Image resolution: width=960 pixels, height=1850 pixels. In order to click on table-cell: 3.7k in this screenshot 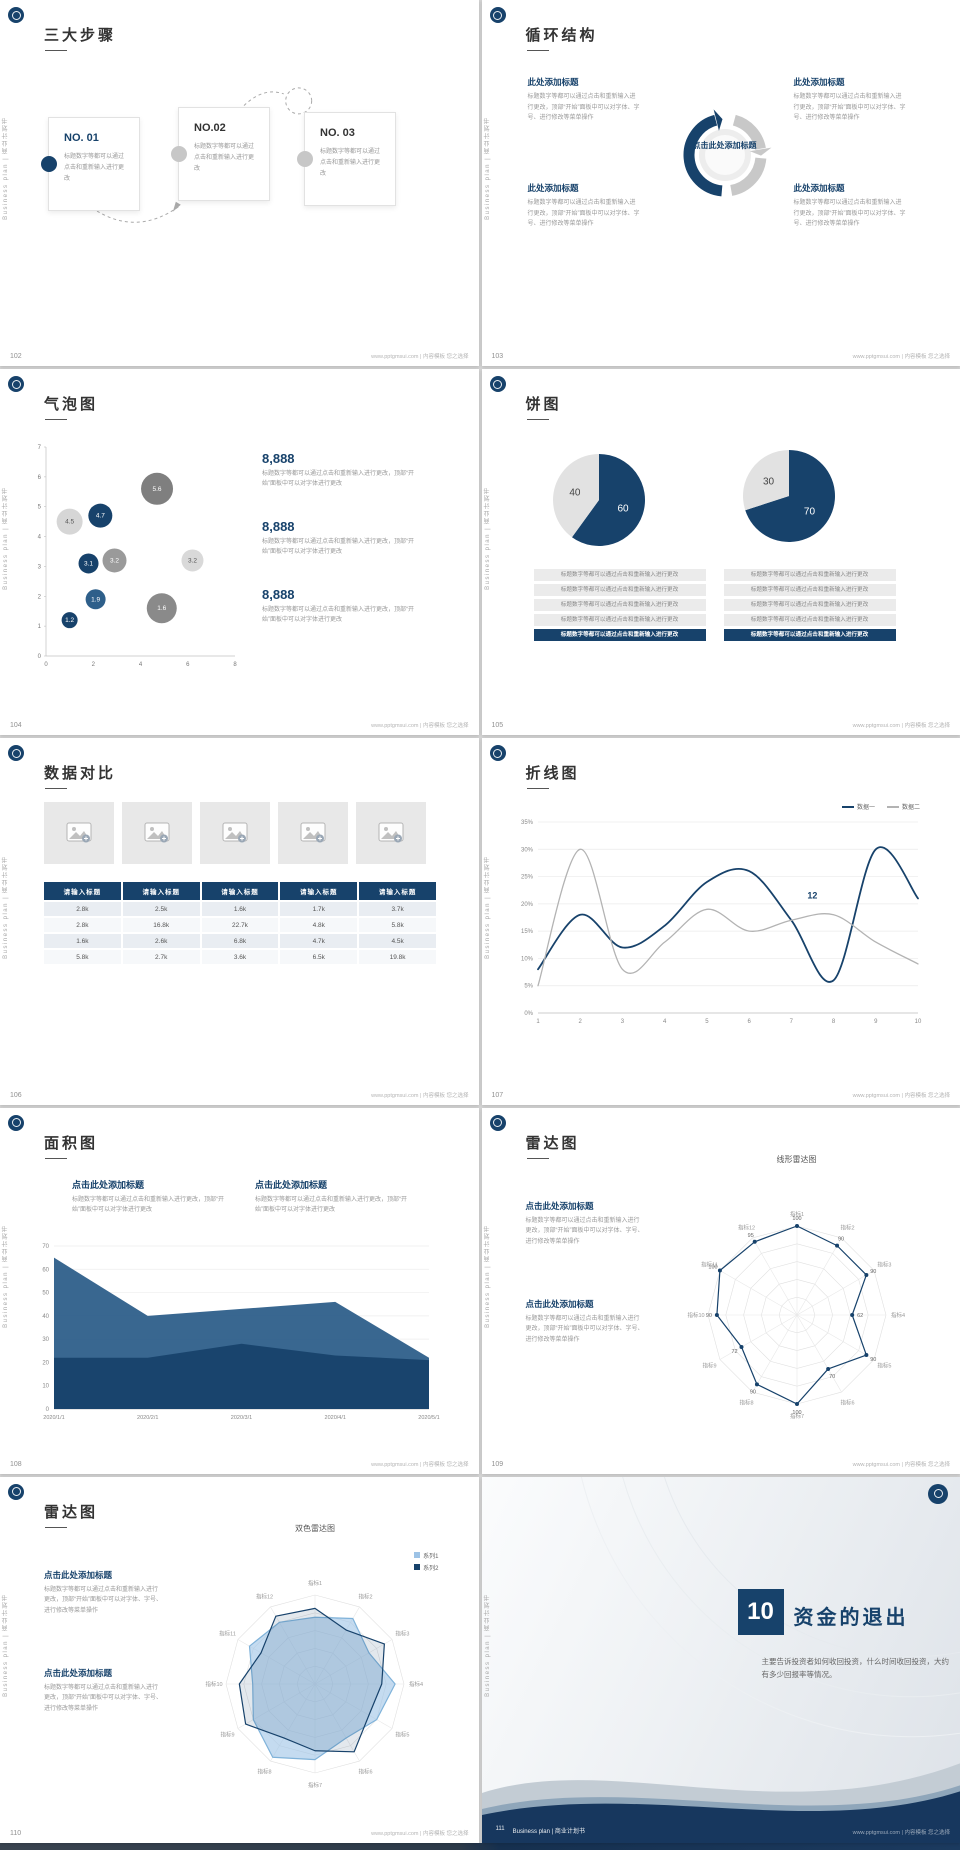, I will do `click(397, 909)`.